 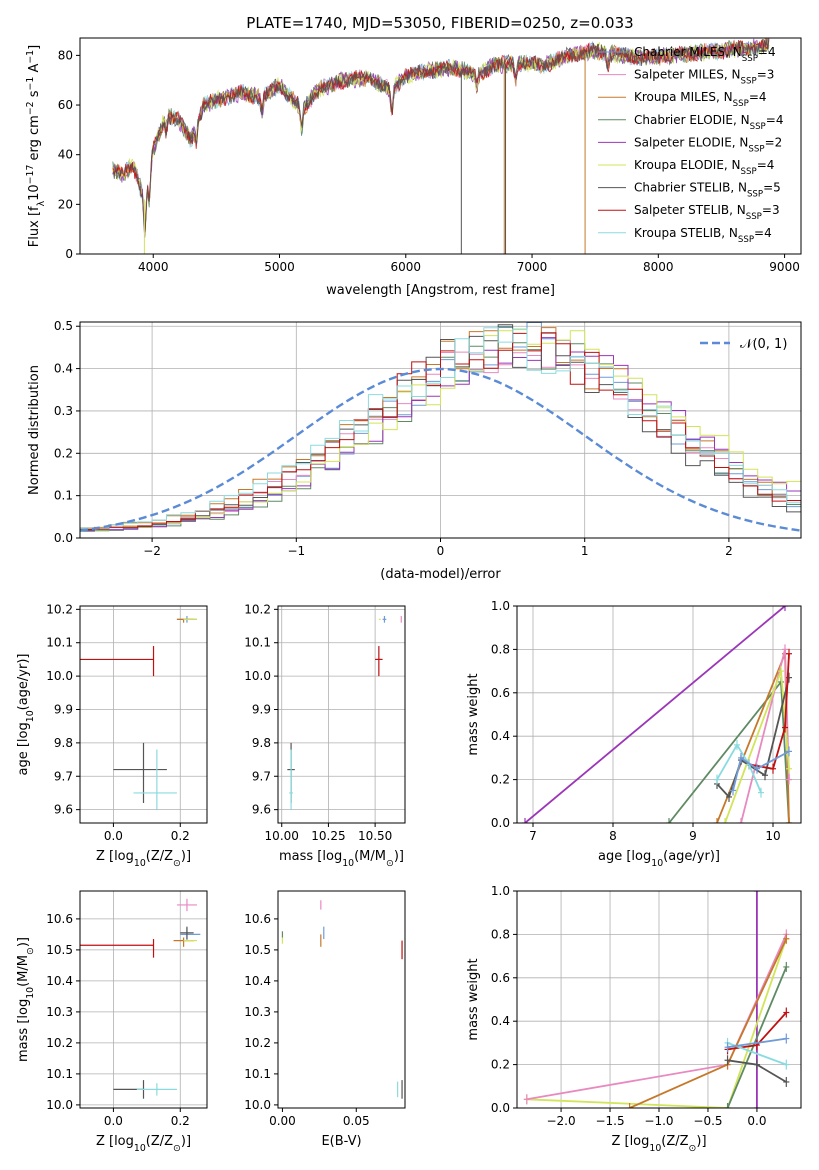 I want to click on x-tick-label: 8, so click(x=613, y=836).